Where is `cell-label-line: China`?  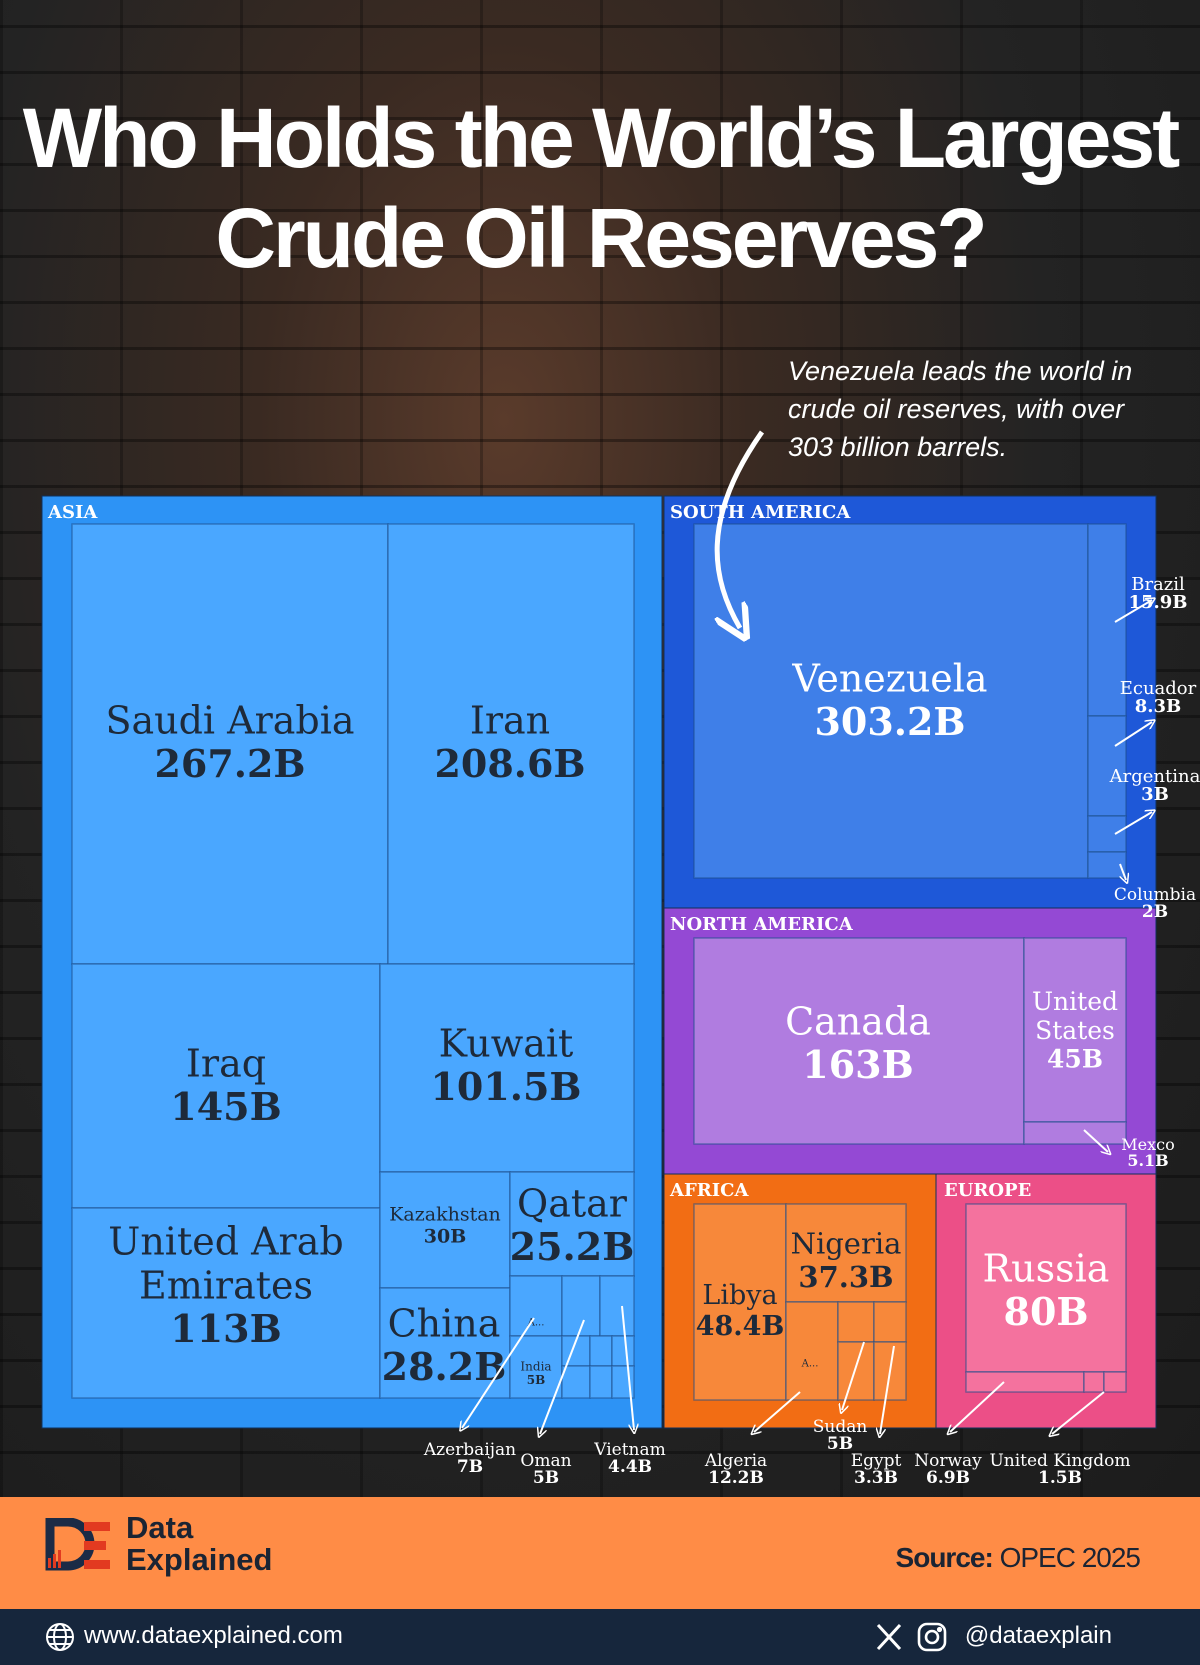
cell-label-line: China is located at coordinates (444, 1323).